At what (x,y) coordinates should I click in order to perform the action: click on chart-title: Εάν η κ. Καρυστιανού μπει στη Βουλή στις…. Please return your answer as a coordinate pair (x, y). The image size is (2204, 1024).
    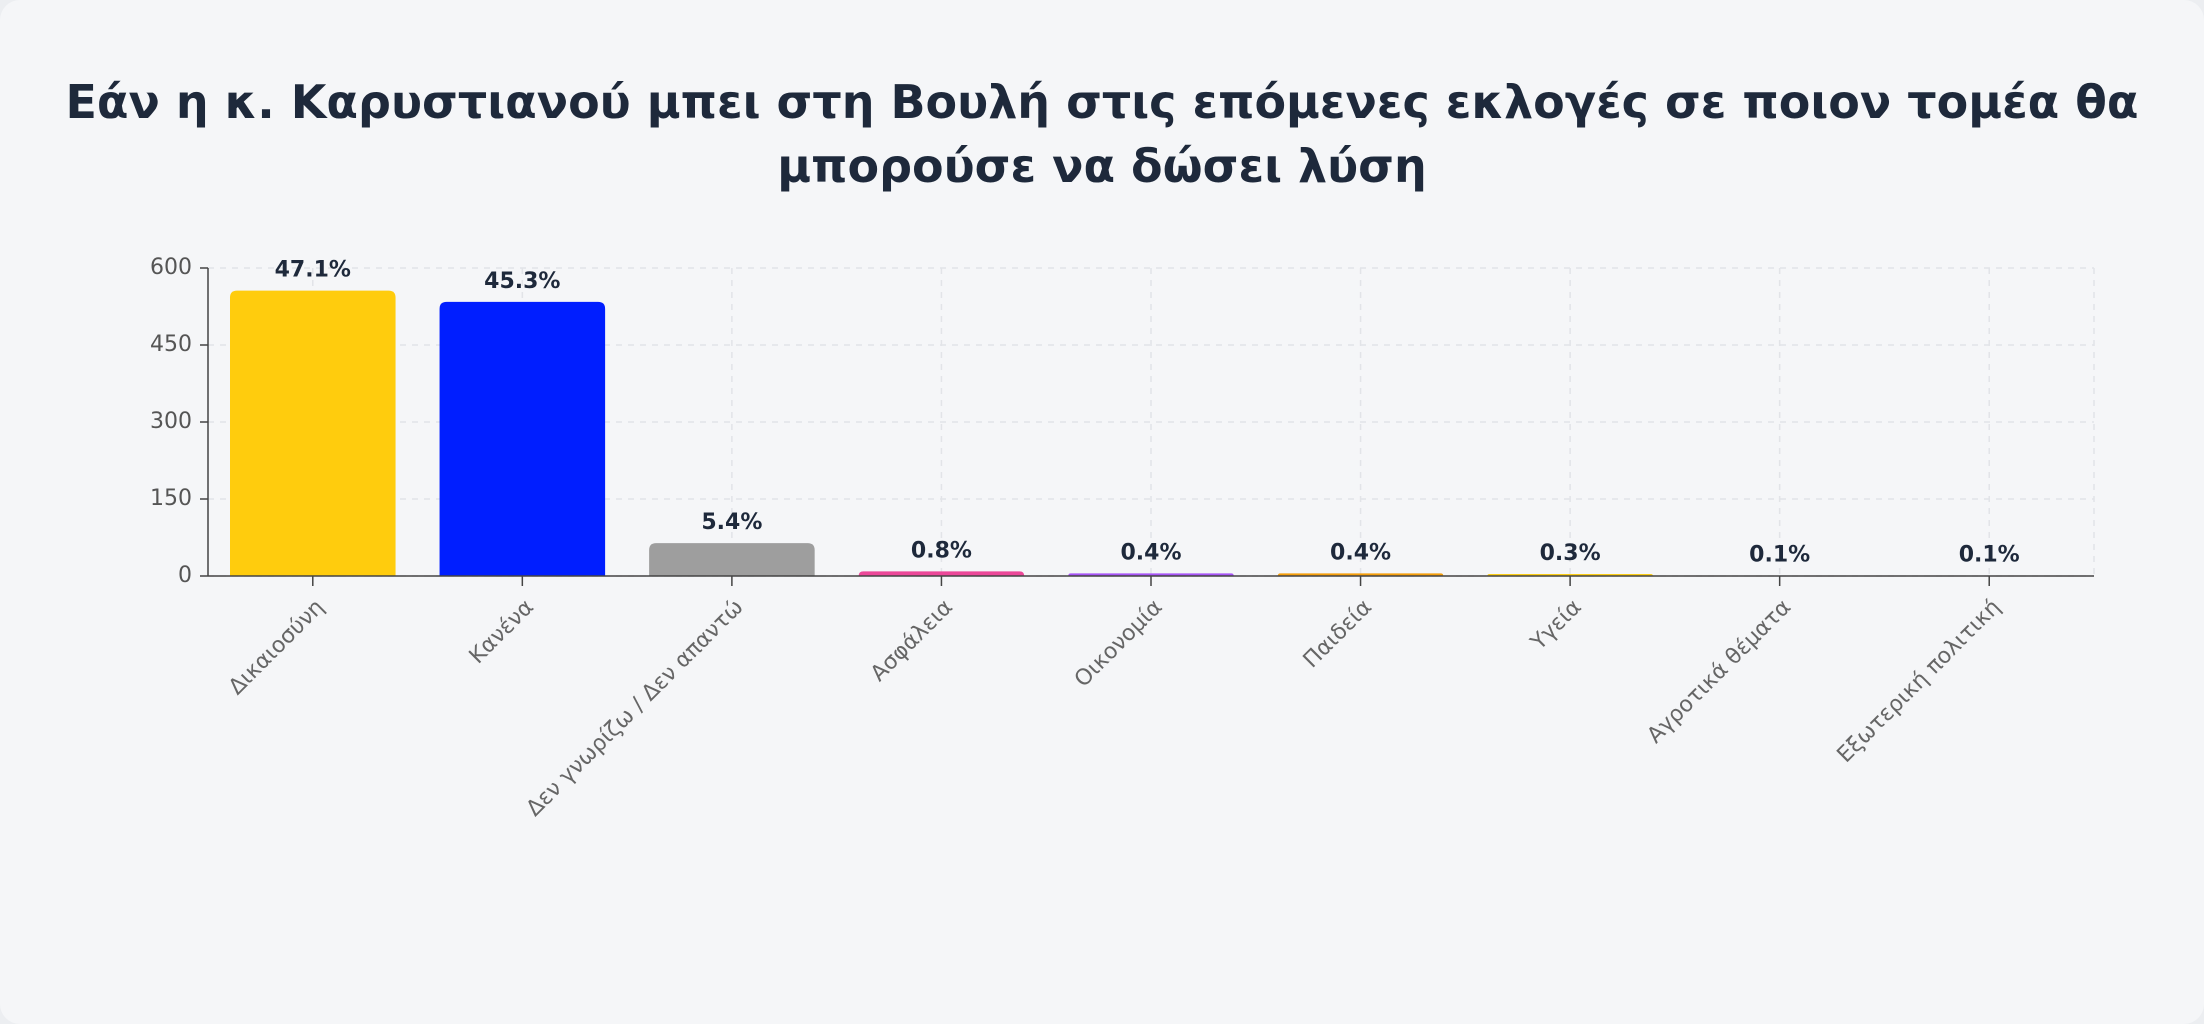
    Looking at the image, I should click on (1102, 134).